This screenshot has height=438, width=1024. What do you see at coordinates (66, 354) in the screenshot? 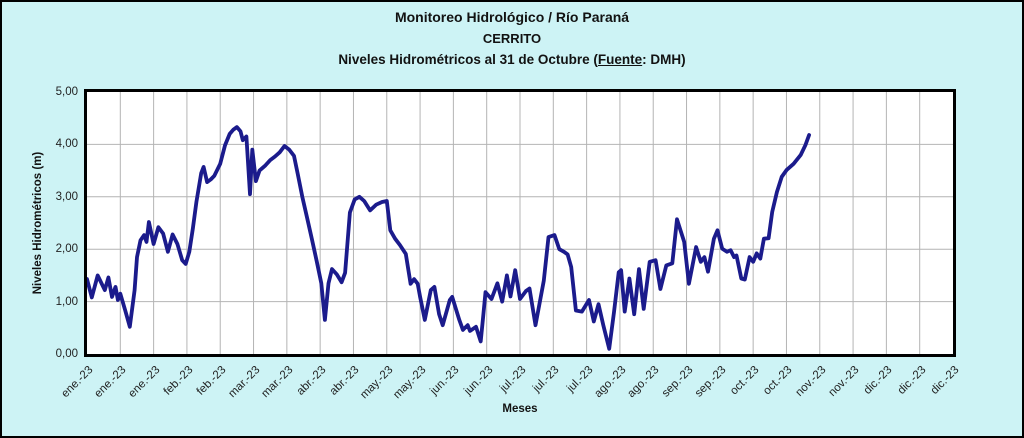
I see `y-tick-label: 0,00` at bounding box center [66, 354].